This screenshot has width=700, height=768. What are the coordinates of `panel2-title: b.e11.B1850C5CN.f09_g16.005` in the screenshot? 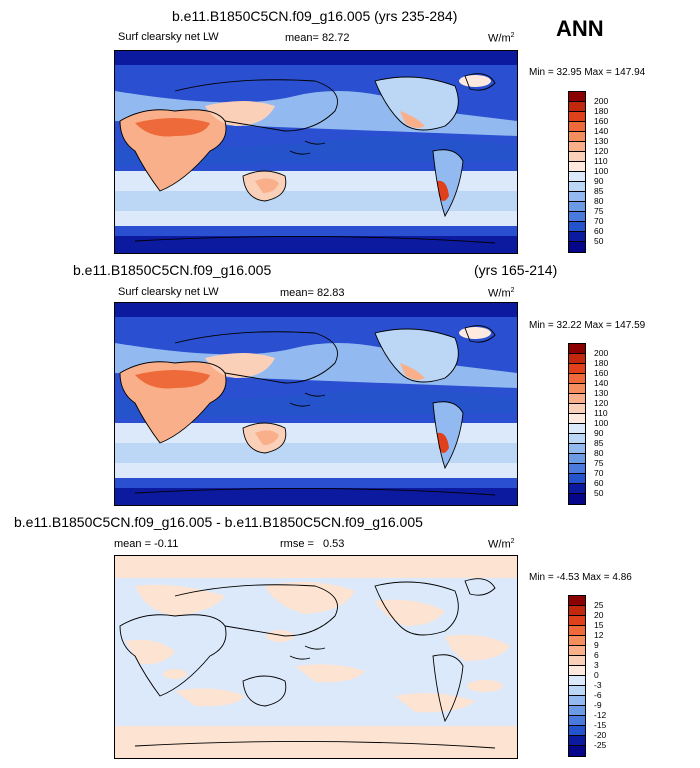 It's located at (172, 270).